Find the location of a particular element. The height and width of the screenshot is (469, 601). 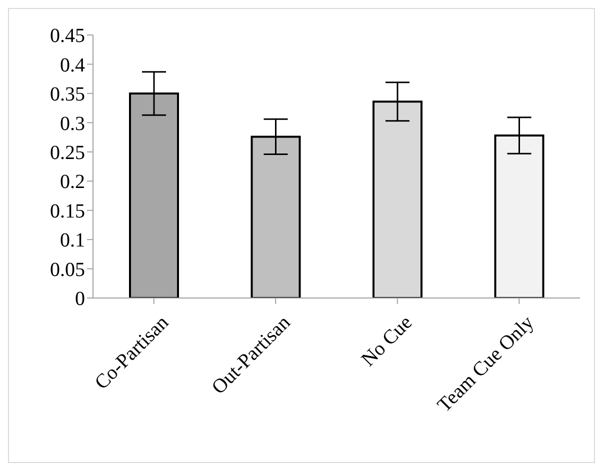

y-tick-label: 0 is located at coordinates (80, 299).